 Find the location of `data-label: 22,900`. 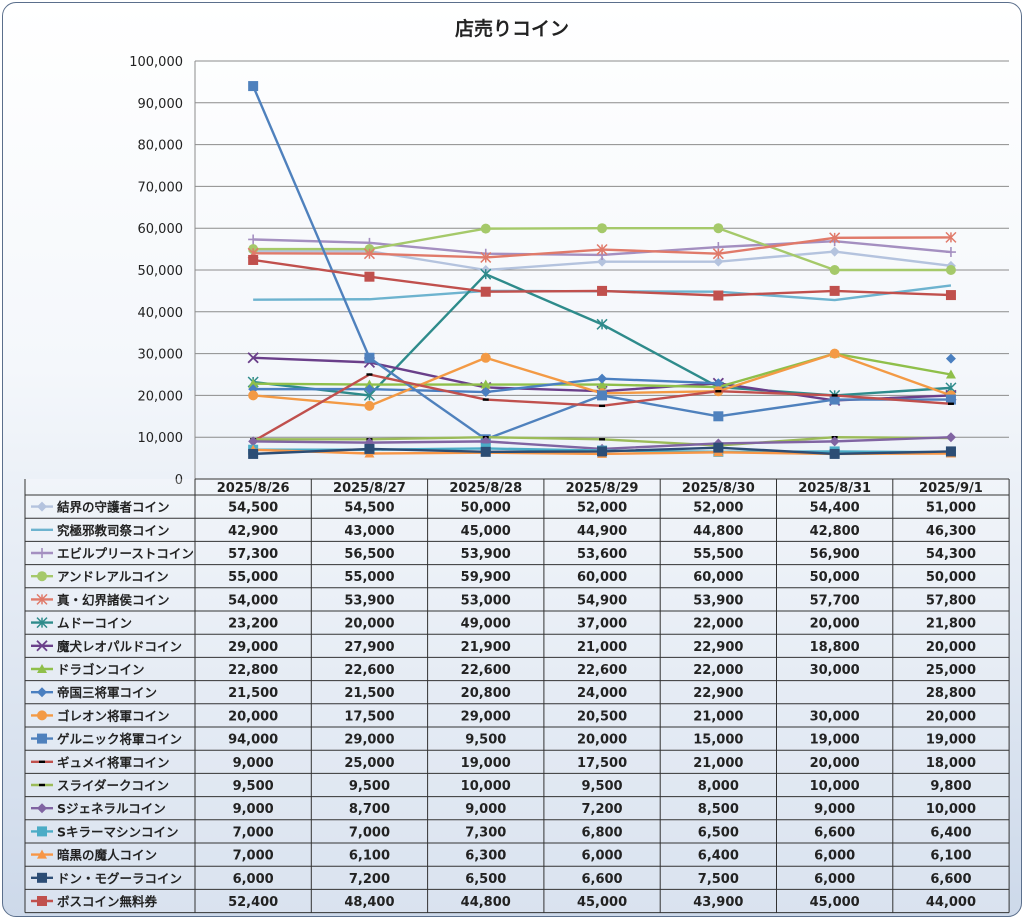

data-label: 22,900 is located at coordinates (718, 647).